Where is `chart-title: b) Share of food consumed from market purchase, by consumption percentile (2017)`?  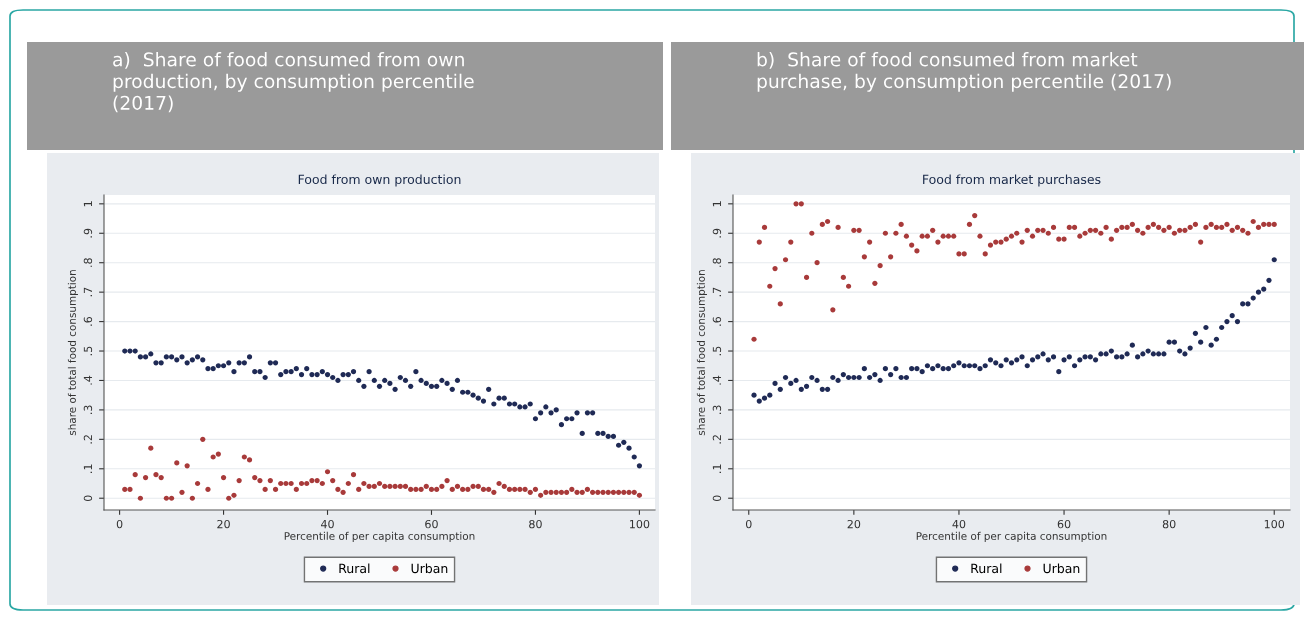 chart-title: b) Share of food consumed from market purchase, by consumption percentile (2017) is located at coordinates (964, 72).